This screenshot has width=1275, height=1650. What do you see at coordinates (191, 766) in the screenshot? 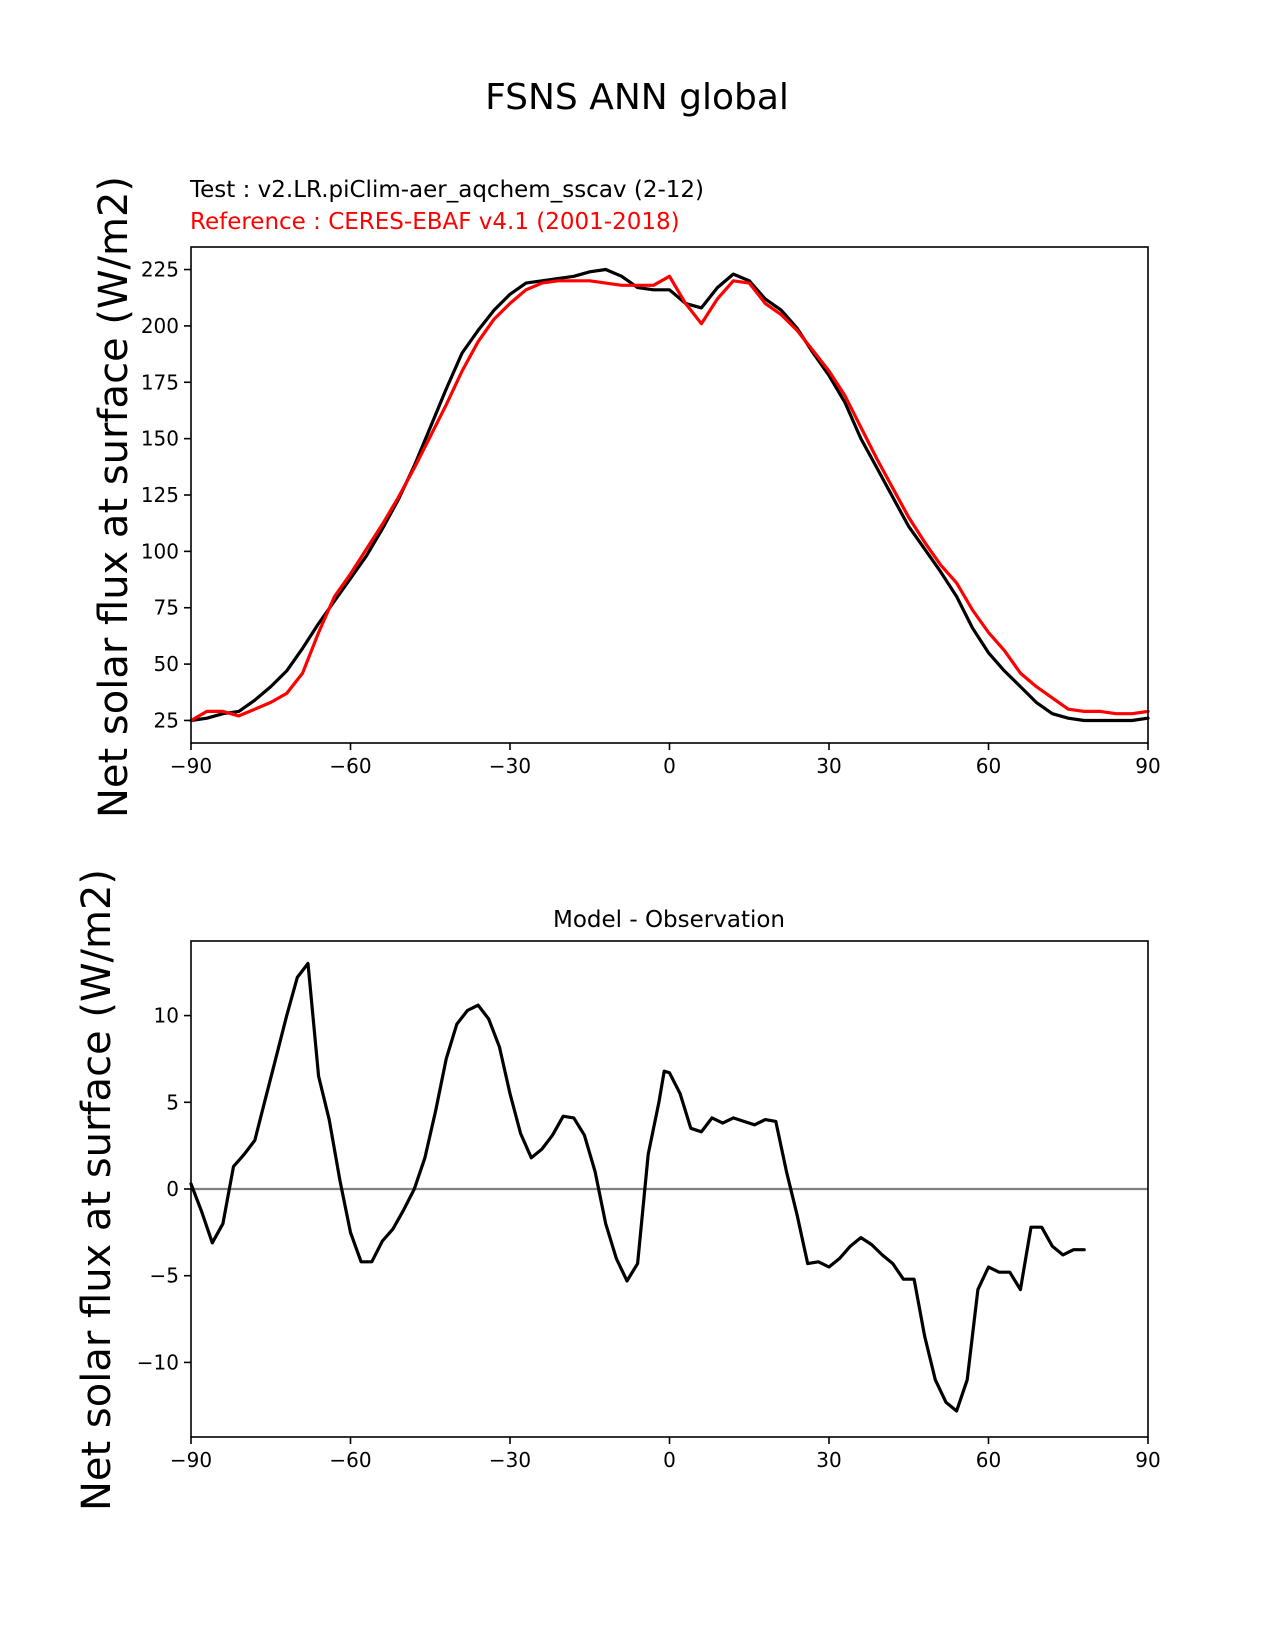
I see `top-x-tick-label: −90` at bounding box center [191, 766].